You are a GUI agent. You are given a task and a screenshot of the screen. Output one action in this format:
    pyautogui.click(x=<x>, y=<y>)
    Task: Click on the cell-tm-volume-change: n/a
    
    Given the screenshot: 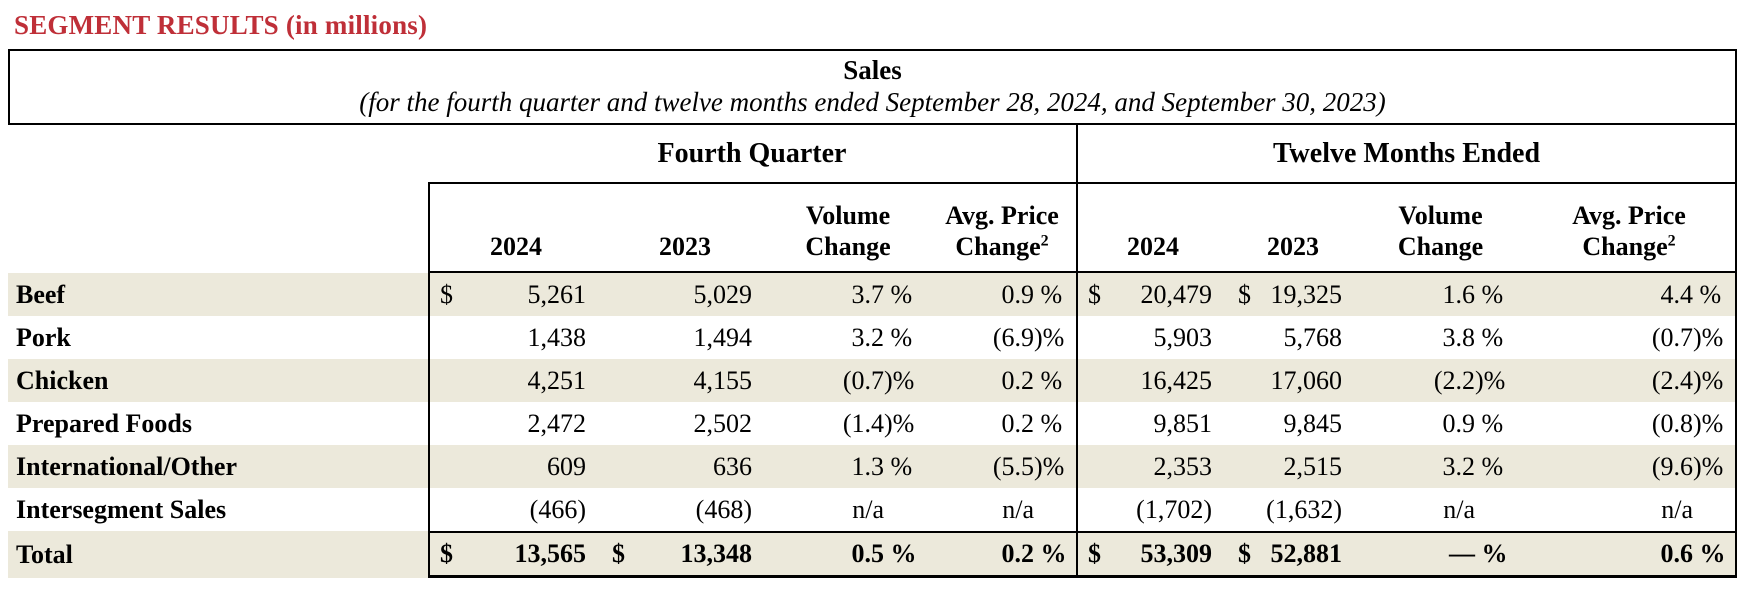 What is the action you would take?
    pyautogui.click(x=1440, y=509)
    